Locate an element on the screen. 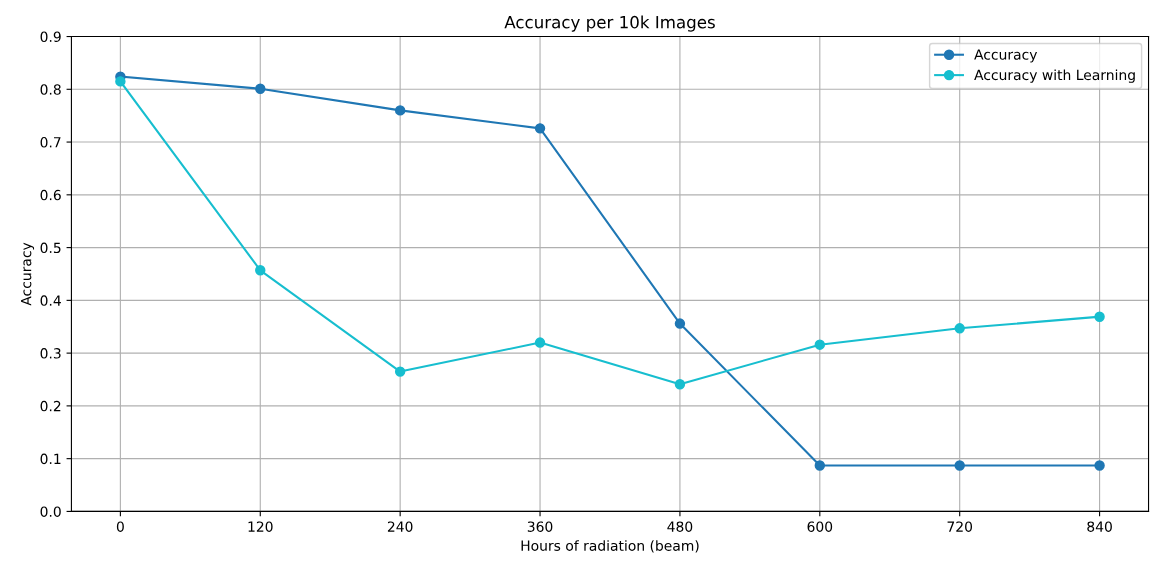 The height and width of the screenshot is (562, 1152). chart-title: Accuracy per 10k Images is located at coordinates (609, 23).